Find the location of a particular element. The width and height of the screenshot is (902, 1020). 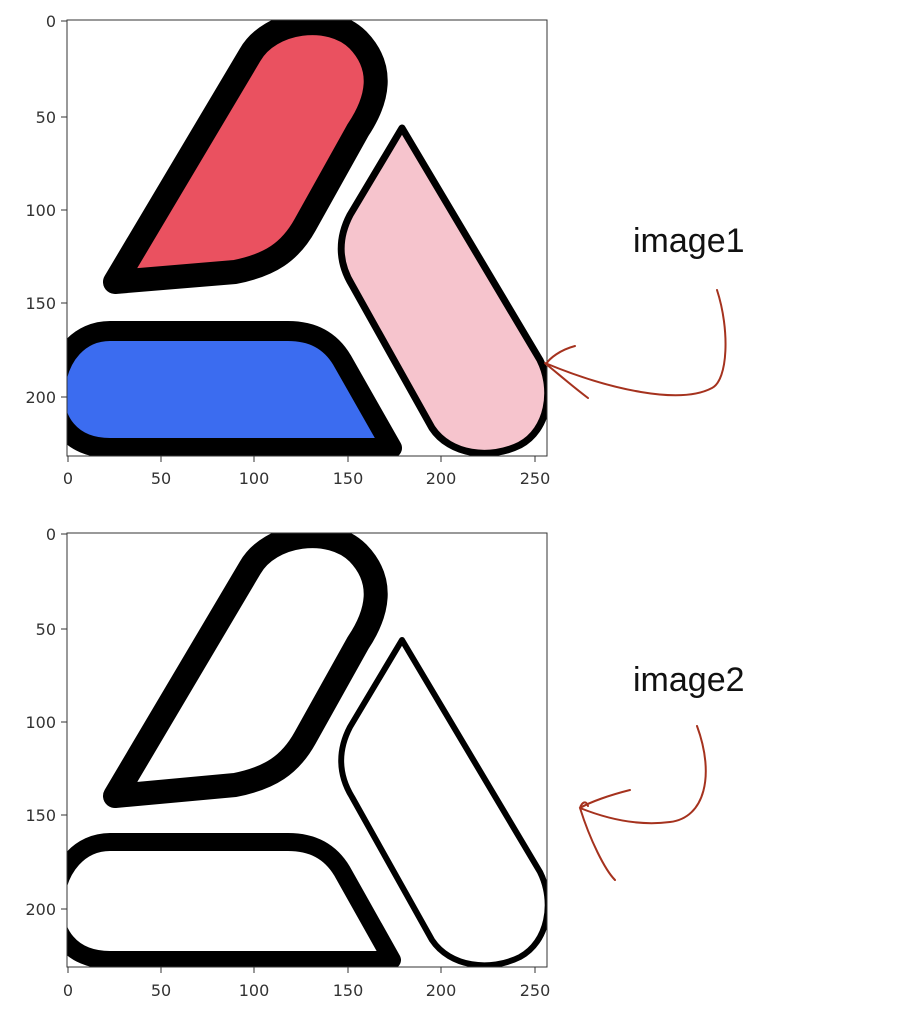

image2-y-tick: 100 is located at coordinates (40, 722).